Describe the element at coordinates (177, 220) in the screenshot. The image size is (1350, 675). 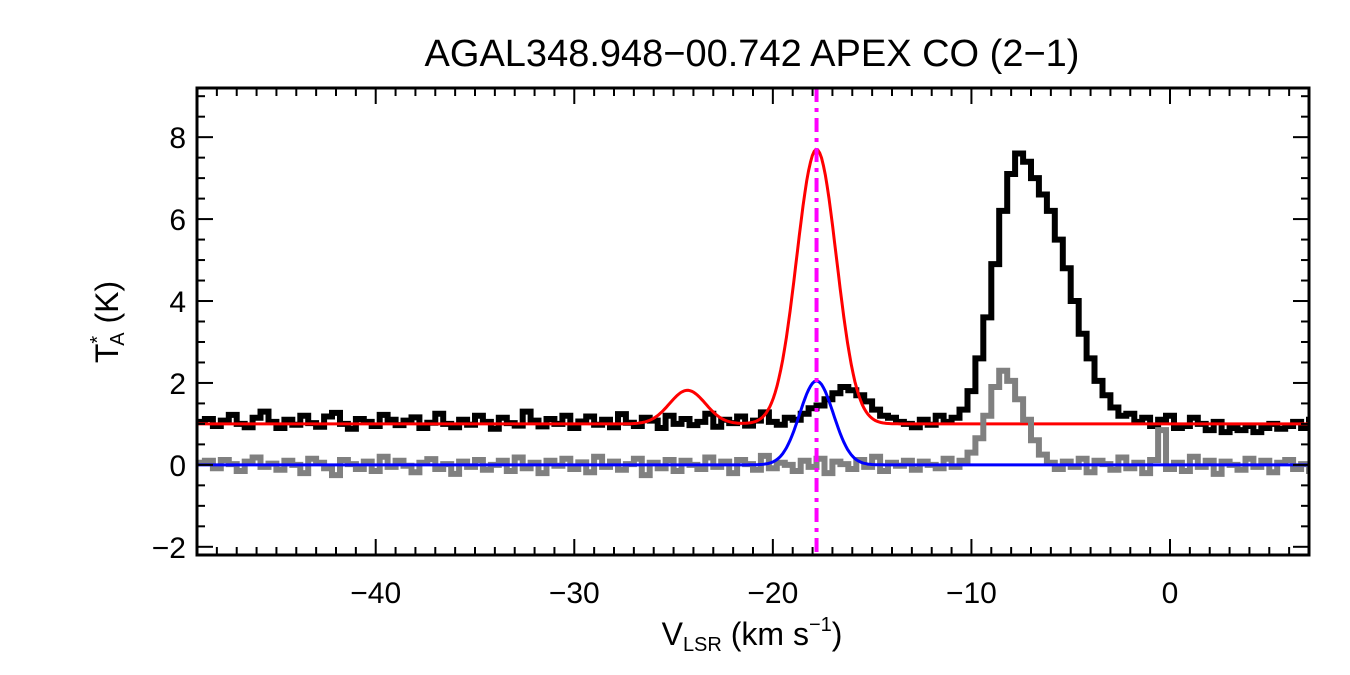
I see `y-tick-label: 6` at that location.